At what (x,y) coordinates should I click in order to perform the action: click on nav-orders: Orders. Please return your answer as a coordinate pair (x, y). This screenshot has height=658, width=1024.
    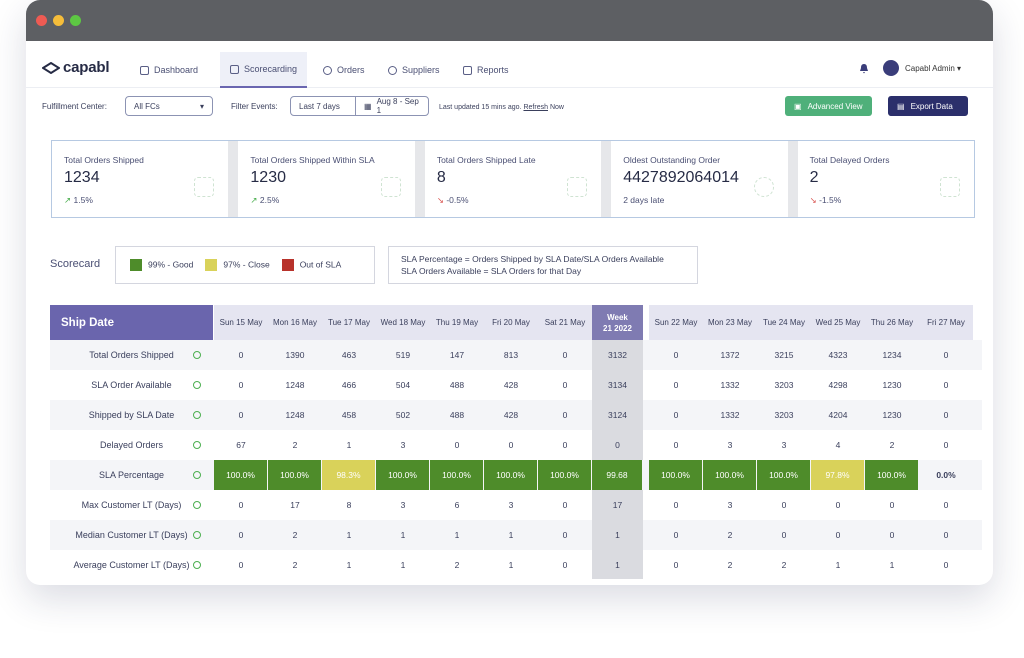
    Looking at the image, I should click on (344, 70).